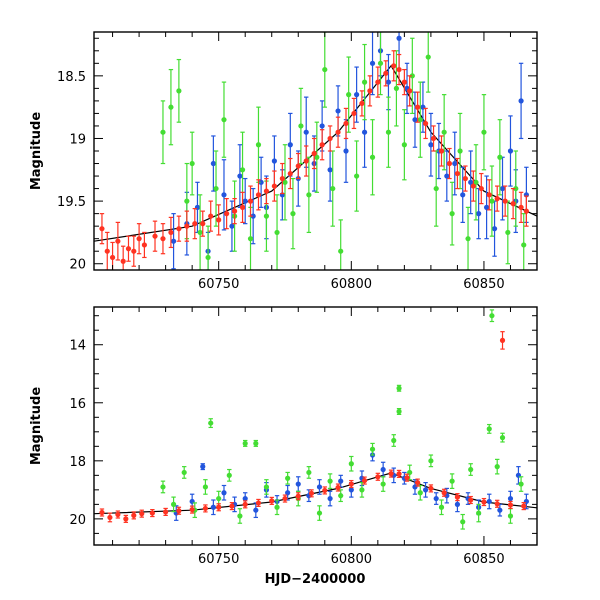 Image resolution: width=600 pixels, height=600 pixels. Describe the element at coordinates (483, 559) in the screenshot. I see `x-tick-label: 60850` at that location.